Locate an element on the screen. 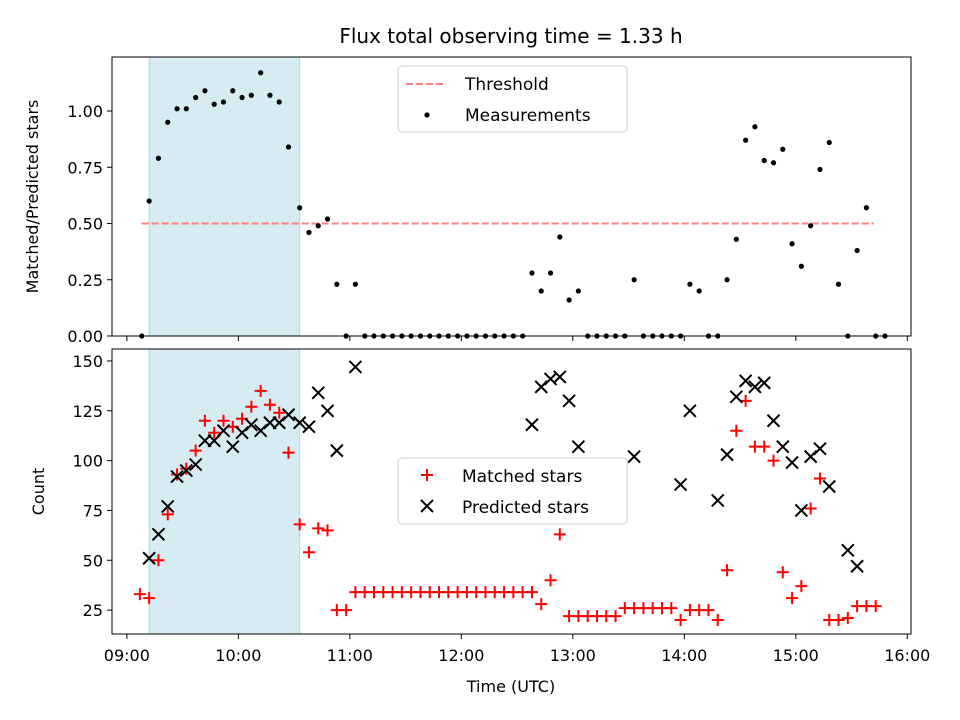 This screenshot has width=960, height=720. top-y-tick-label: 1.00 is located at coordinates (85, 111).